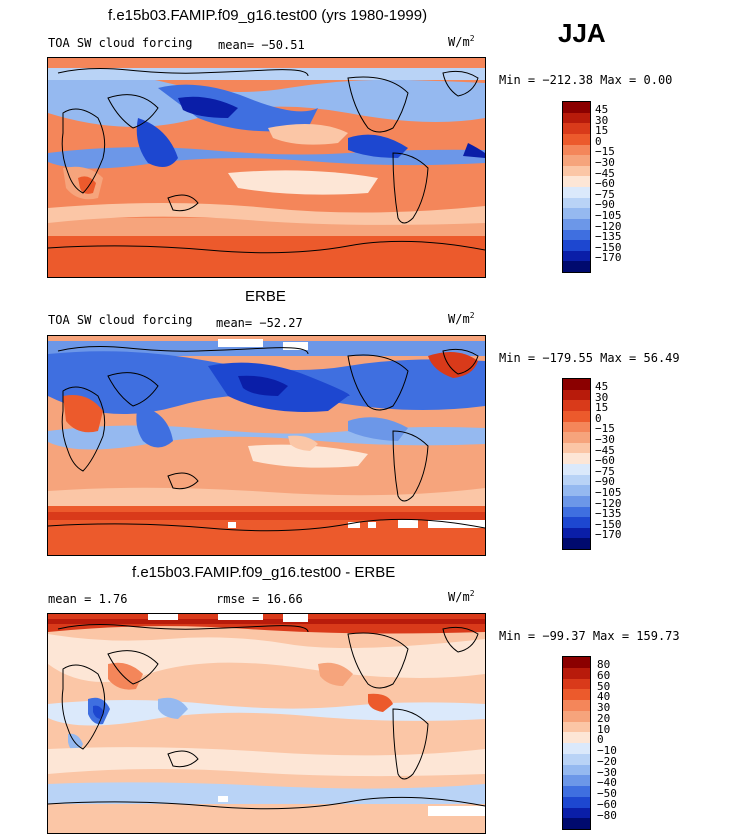  Describe the element at coordinates (461, 41) in the screenshot. I see `panel1-units: W/m2` at that location.